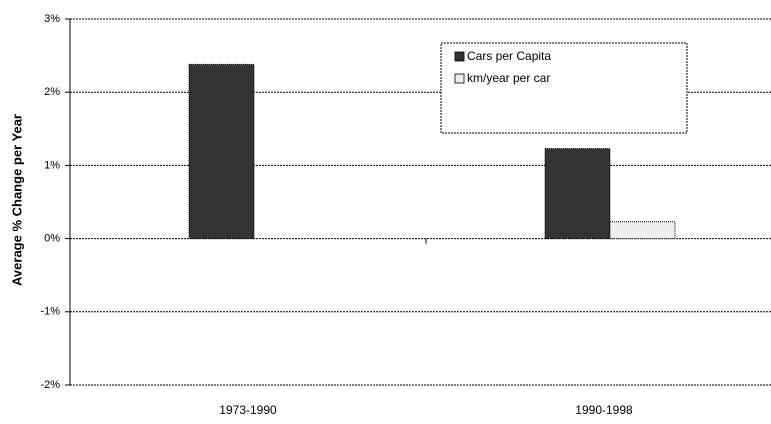 The image size is (771, 424). What do you see at coordinates (52, 92) in the screenshot?
I see `y-tick-label: 2%` at bounding box center [52, 92].